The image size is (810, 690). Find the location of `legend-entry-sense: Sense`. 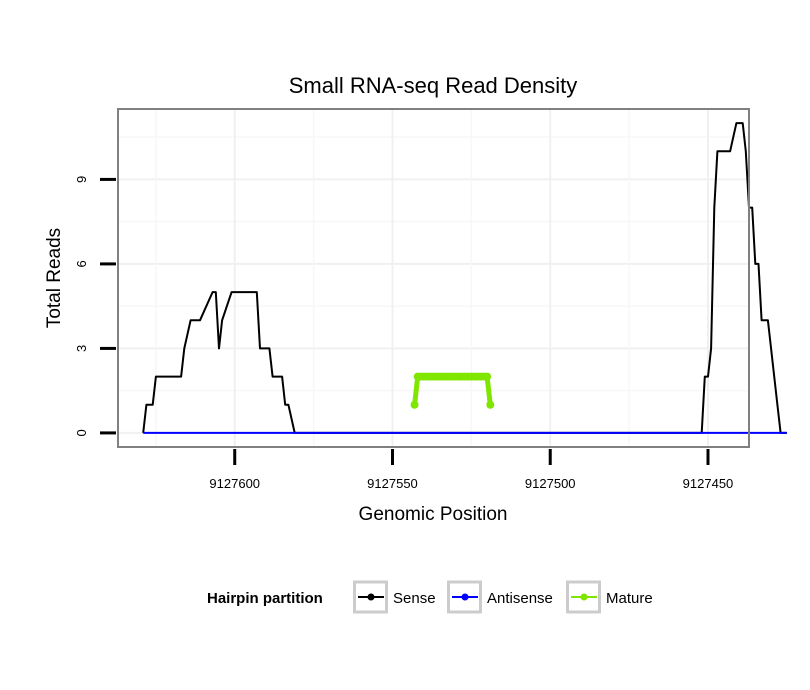

legend-entry-sense: Sense is located at coordinates (394, 597).